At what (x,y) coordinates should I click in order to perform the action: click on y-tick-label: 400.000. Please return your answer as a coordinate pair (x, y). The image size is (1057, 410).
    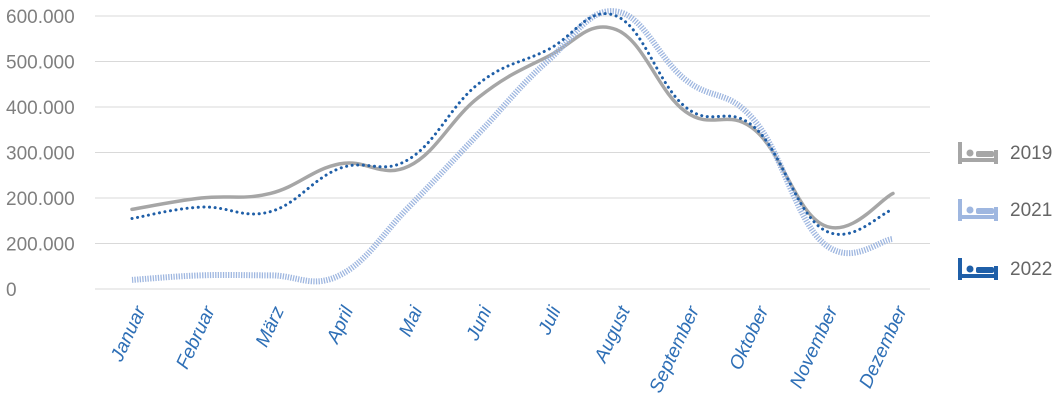
    Looking at the image, I should click on (40, 108).